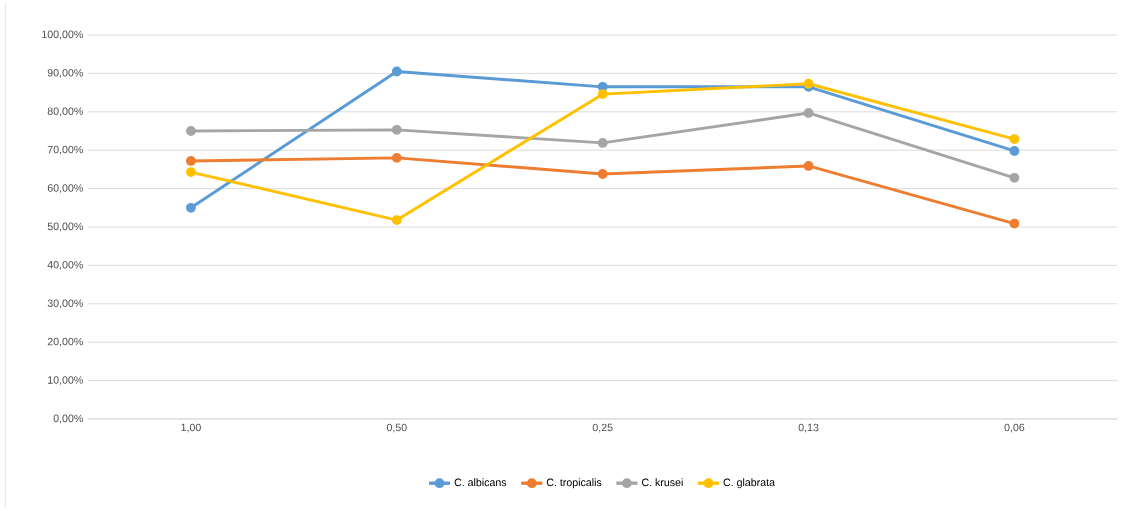 This screenshot has height=511, width=1134. Describe the element at coordinates (65, 73) in the screenshot. I see `y-tick-label: 90,00%` at that location.